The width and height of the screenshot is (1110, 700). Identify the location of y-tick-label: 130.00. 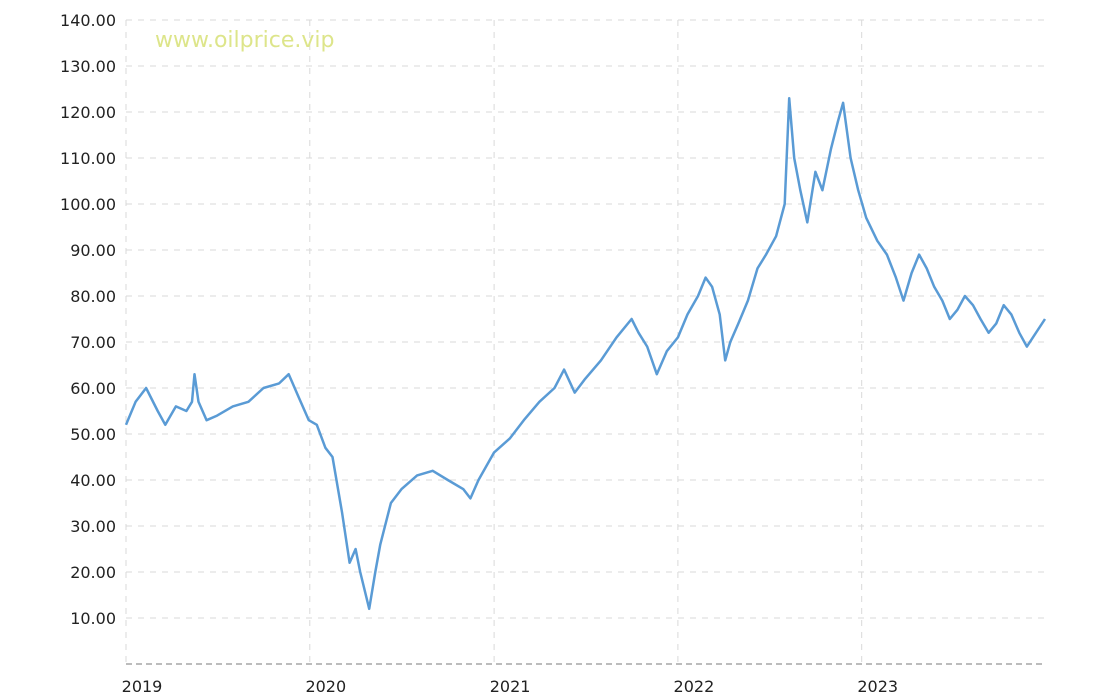
(88, 66).